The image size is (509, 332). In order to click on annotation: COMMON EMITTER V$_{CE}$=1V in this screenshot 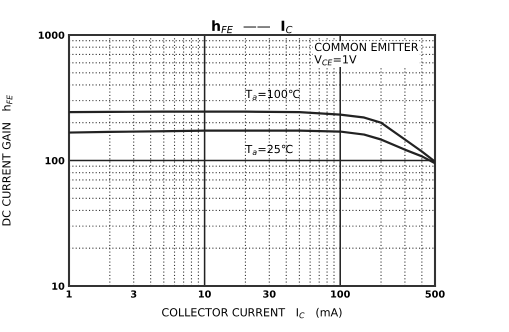, I will do `click(366, 54)`.